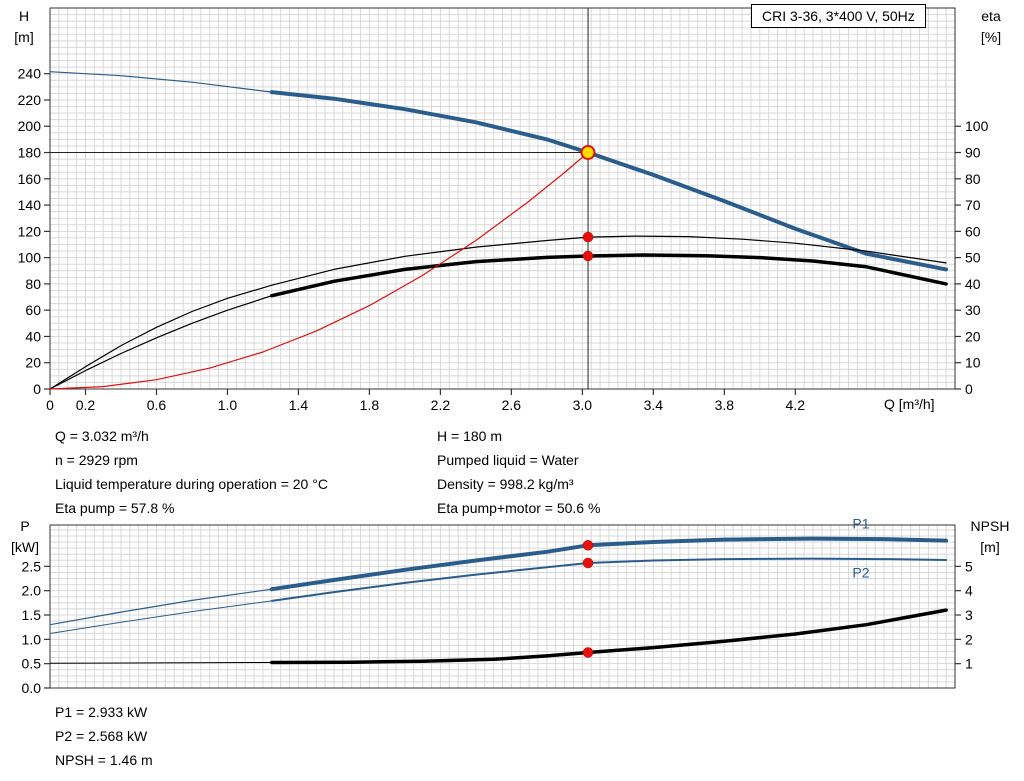 Image resolution: width=1024 pixels, height=781 pixels. I want to click on left-tick-label: 40, so click(33, 336).